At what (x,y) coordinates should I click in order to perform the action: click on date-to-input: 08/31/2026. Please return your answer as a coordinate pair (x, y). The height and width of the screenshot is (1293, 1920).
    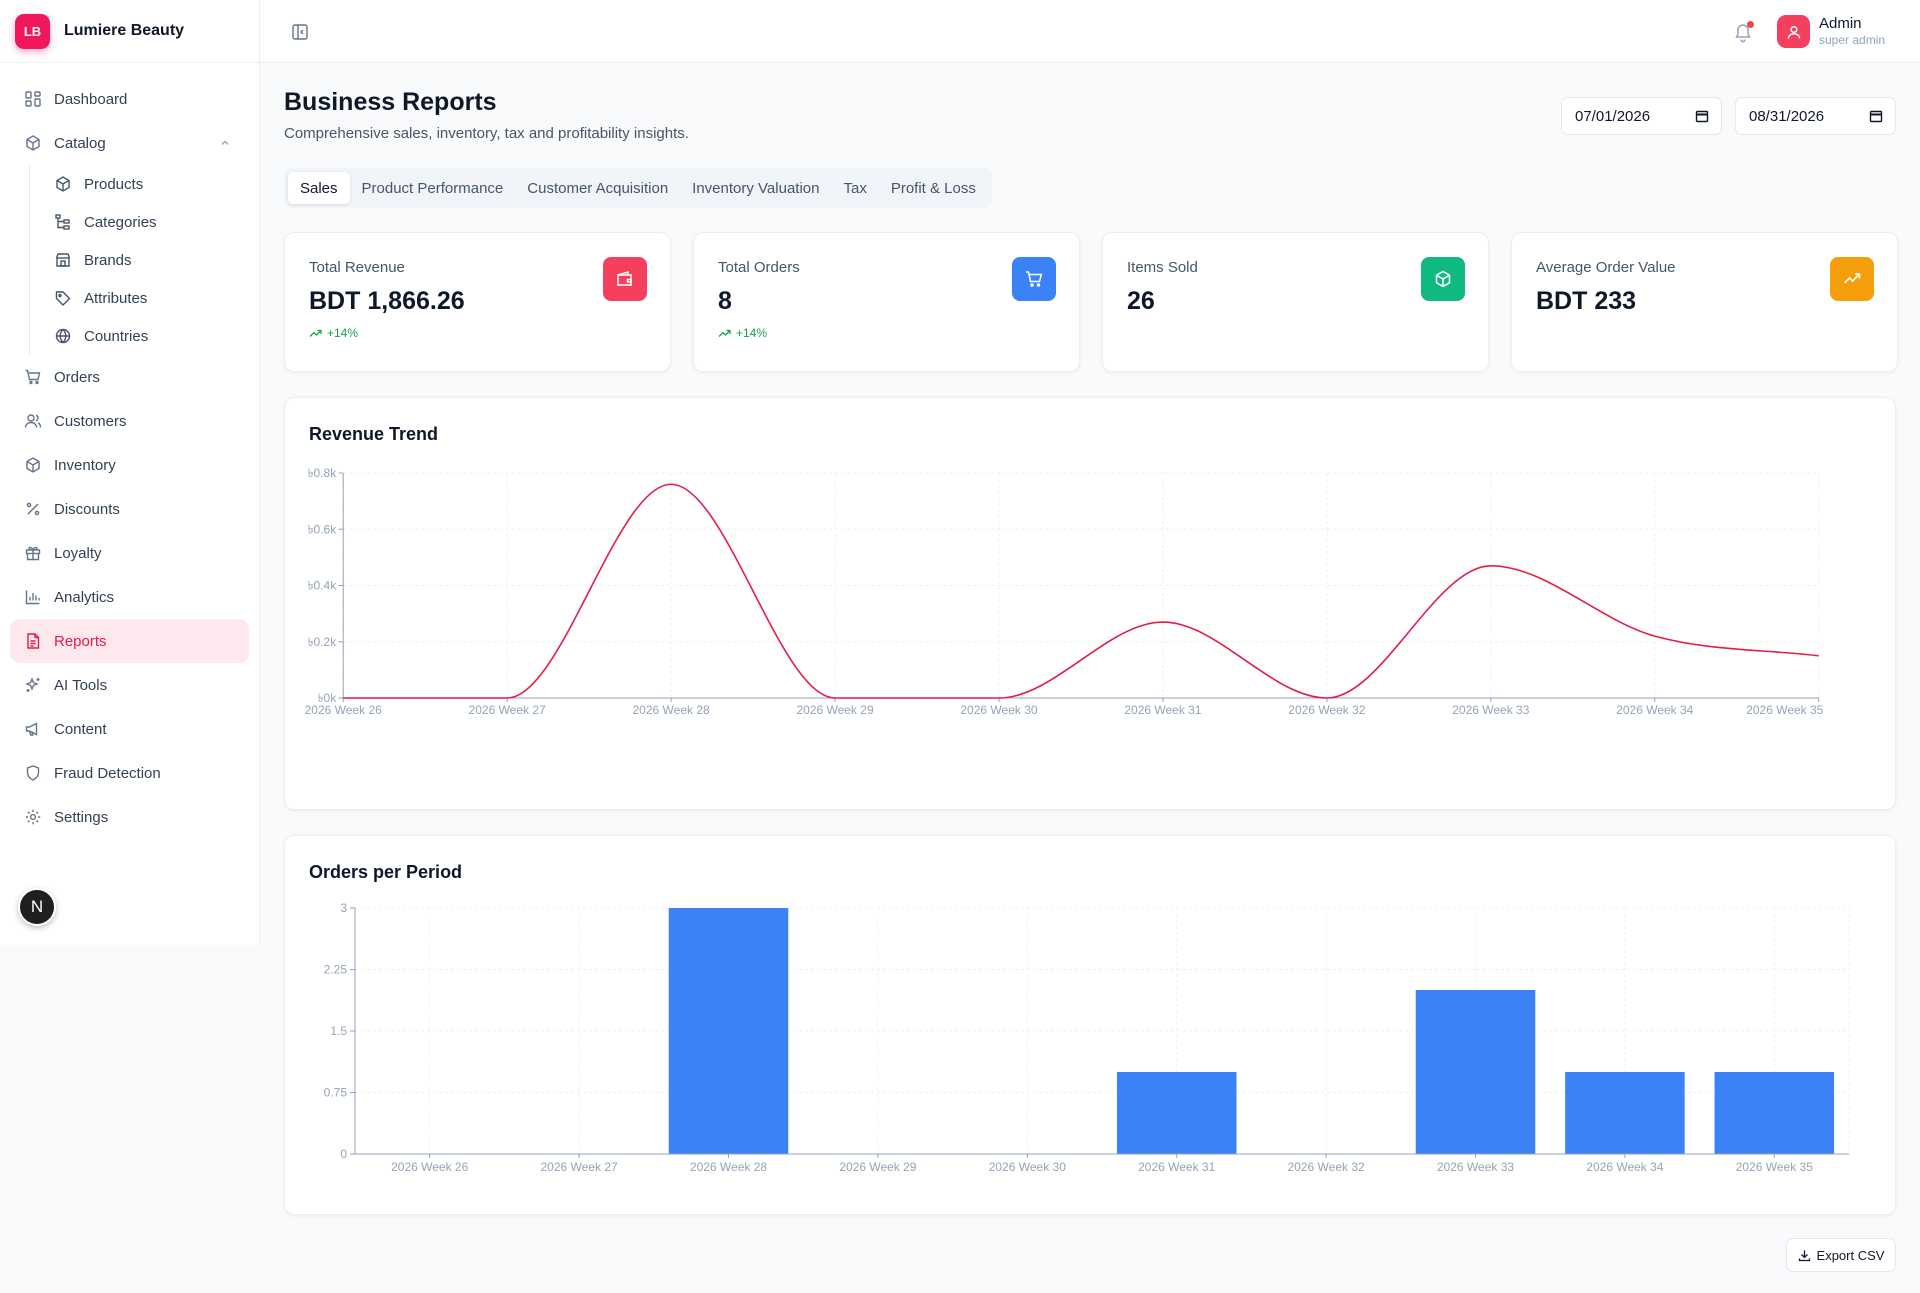
    Looking at the image, I should click on (1815, 116).